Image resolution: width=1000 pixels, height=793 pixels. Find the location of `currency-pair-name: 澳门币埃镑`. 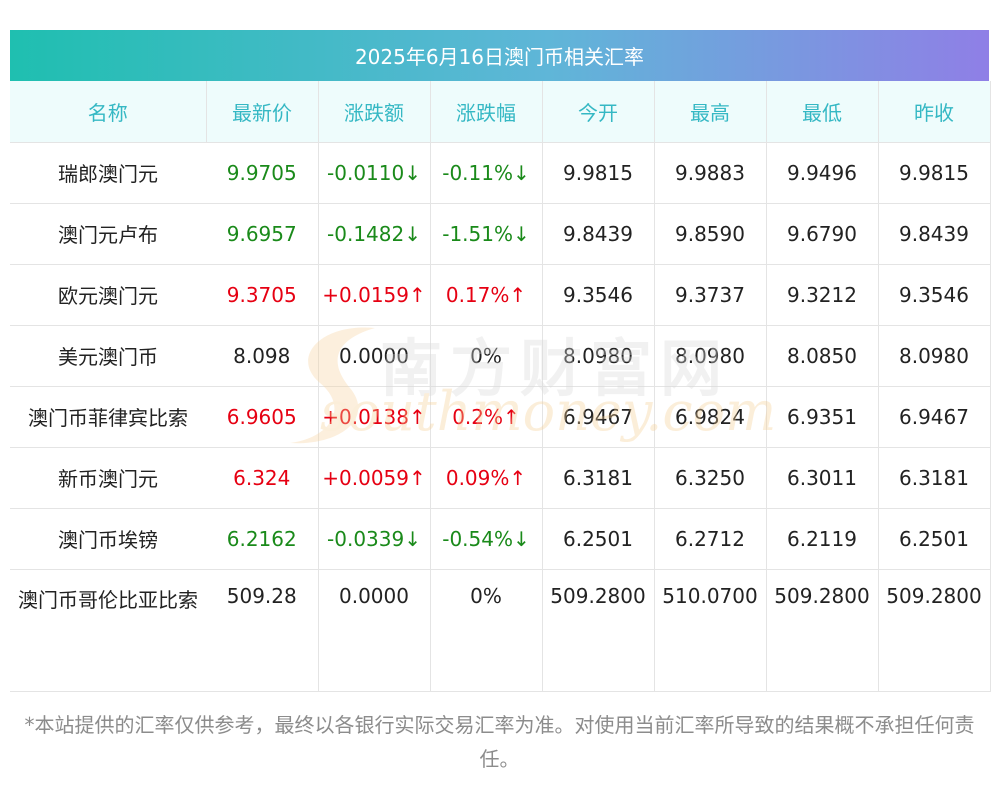

currency-pair-name: 澳门币埃镑 is located at coordinates (108, 539).